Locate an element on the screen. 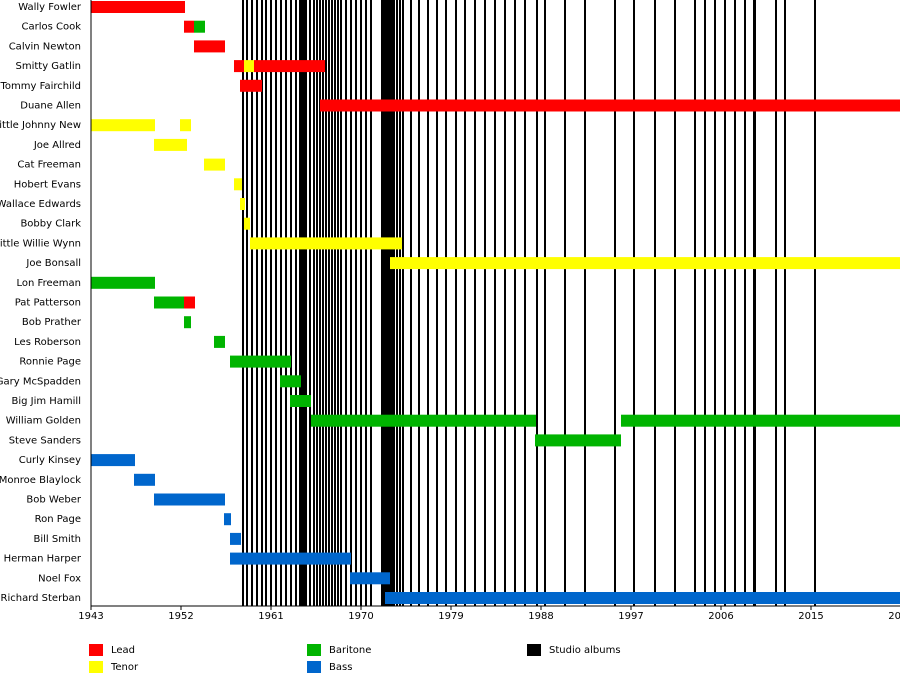  x-tick-label: 1988 is located at coordinates (540, 616).